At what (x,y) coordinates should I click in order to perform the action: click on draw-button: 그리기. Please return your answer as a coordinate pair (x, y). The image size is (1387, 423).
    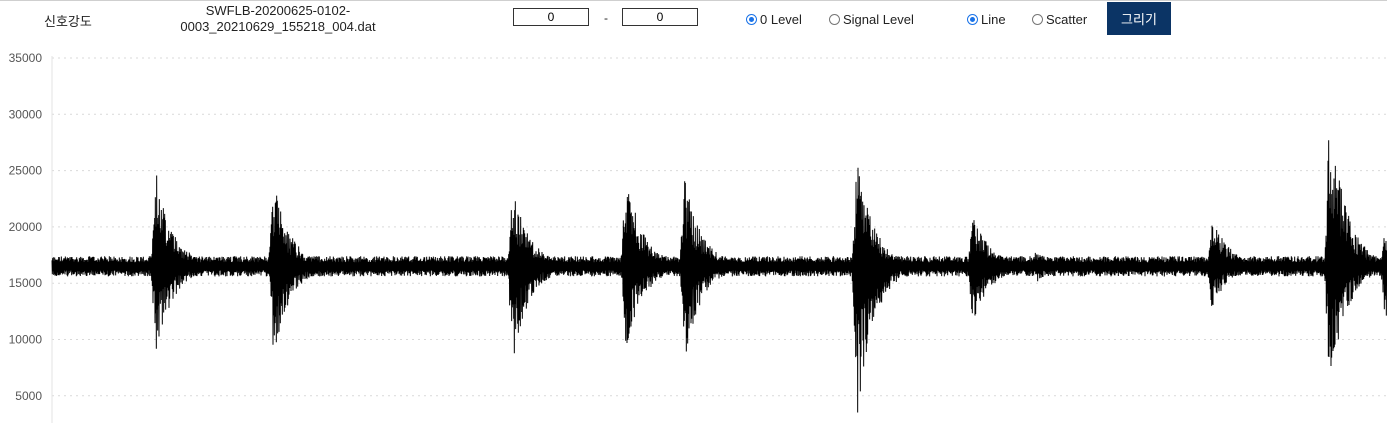
    Looking at the image, I should click on (1139, 18).